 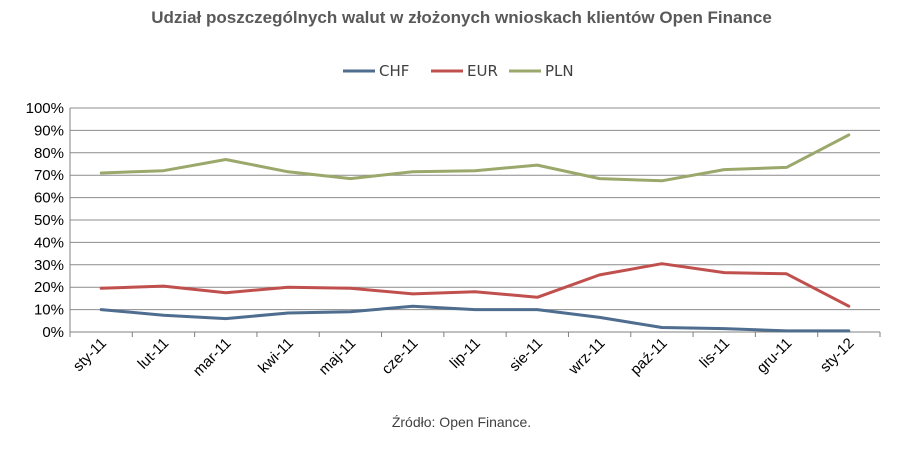 What do you see at coordinates (461, 422) in the screenshot?
I see `source-note: Źródło: Open Finance.` at bounding box center [461, 422].